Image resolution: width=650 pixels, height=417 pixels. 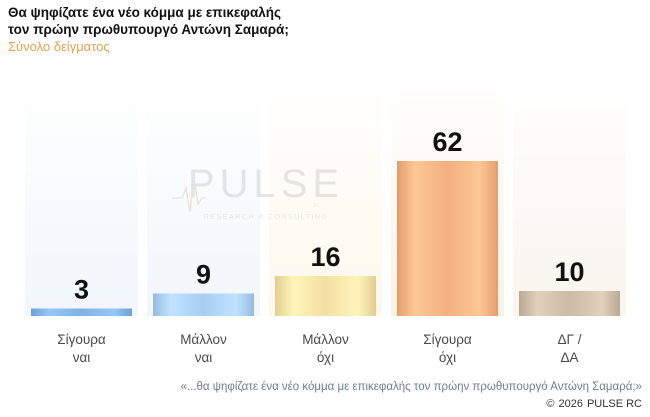 What do you see at coordinates (447, 142) in the screenshot?
I see `value-label: 62` at bounding box center [447, 142].